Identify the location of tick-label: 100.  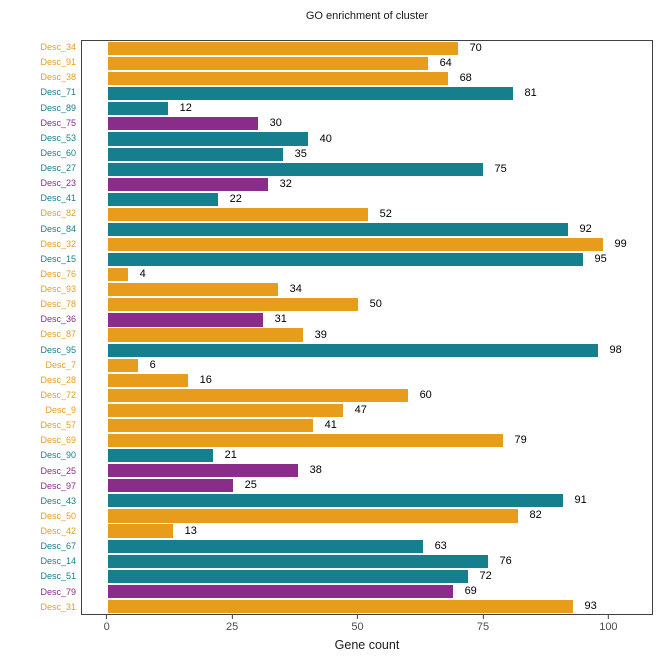
(608, 627).